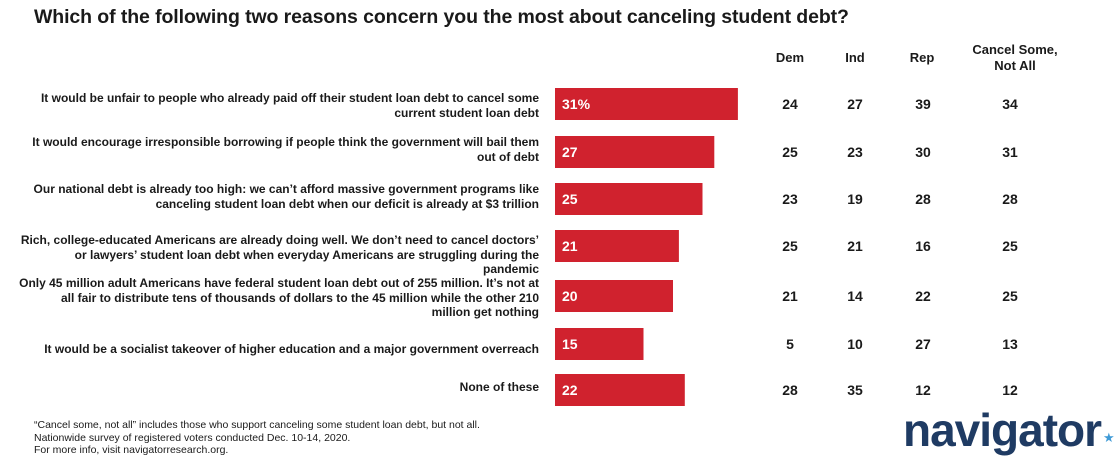  I want to click on table-cell-rep-7: 12, so click(923, 390).